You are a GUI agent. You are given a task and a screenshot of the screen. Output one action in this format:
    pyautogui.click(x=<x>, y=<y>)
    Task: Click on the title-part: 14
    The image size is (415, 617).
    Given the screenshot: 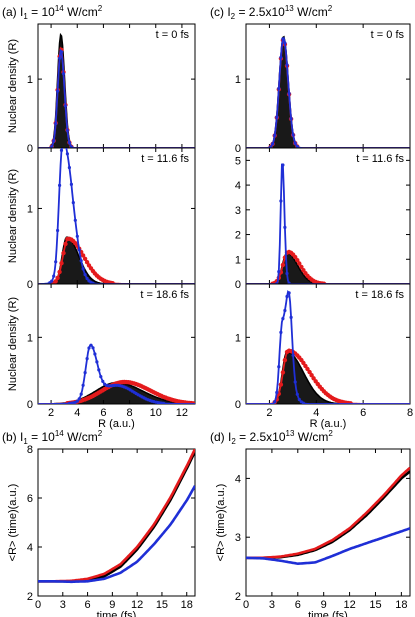 What is the action you would take?
    pyautogui.click(x=59, y=8)
    